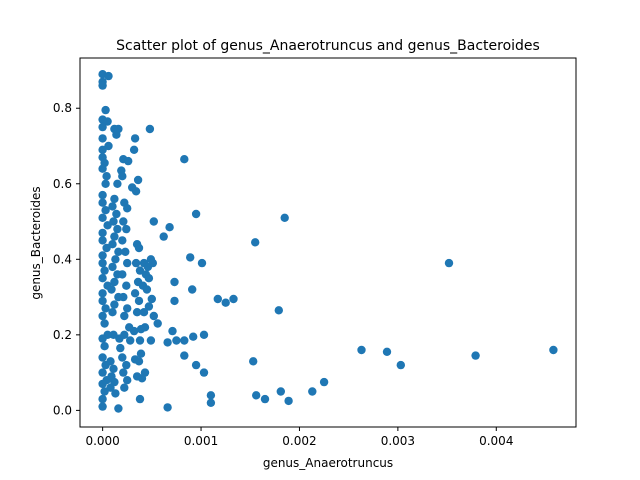 The height and width of the screenshot is (480, 640). I want to click on x-tick-label: 0.001, so click(201, 441).